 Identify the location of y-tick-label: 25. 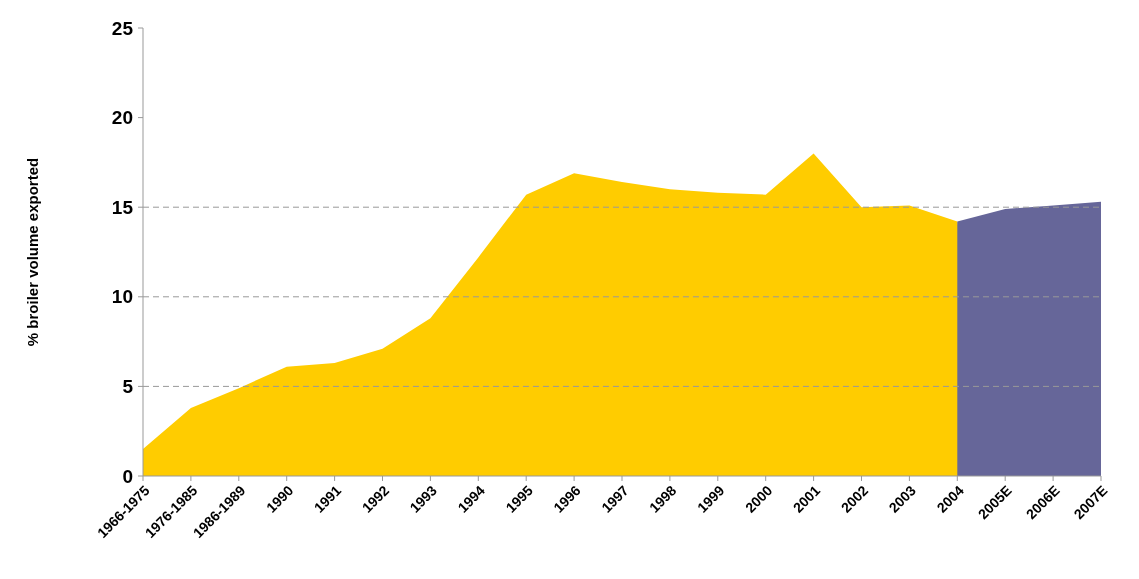
(122, 28).